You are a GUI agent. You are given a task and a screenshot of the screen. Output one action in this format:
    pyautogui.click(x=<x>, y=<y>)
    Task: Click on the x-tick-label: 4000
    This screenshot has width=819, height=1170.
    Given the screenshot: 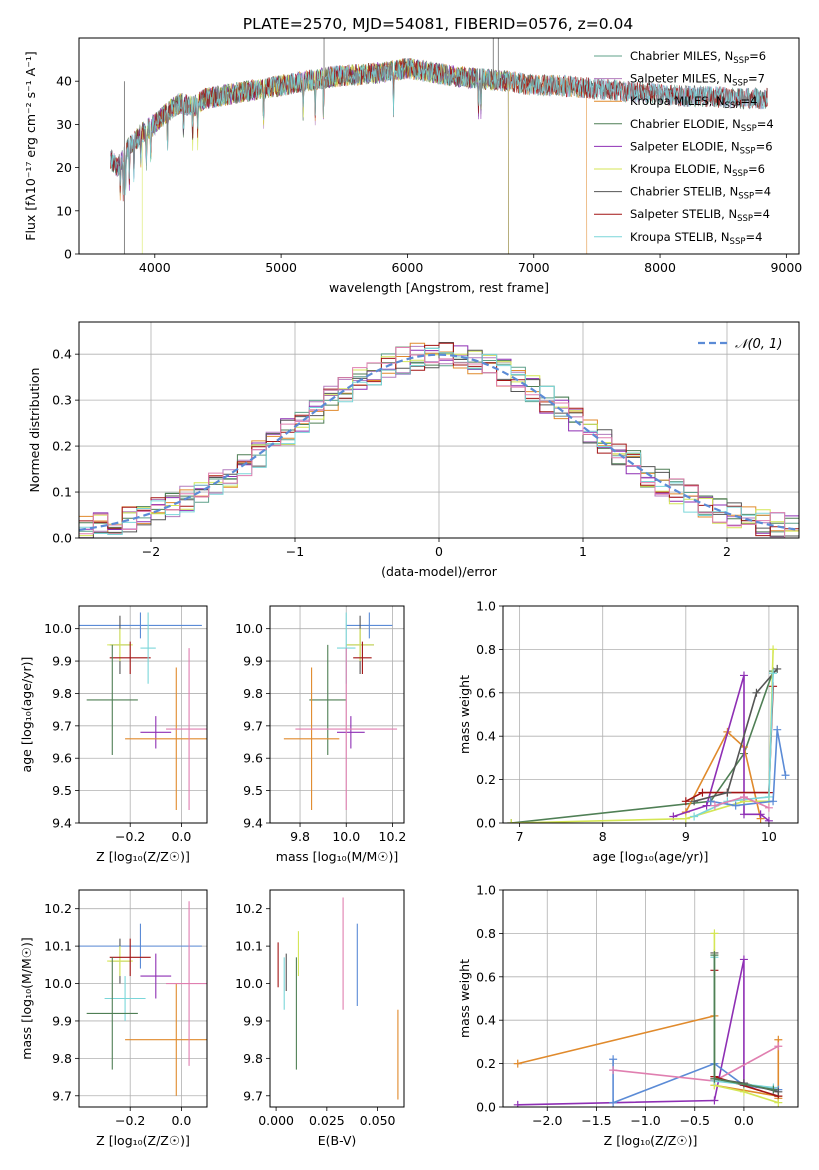 What is the action you would take?
    pyautogui.click(x=155, y=267)
    